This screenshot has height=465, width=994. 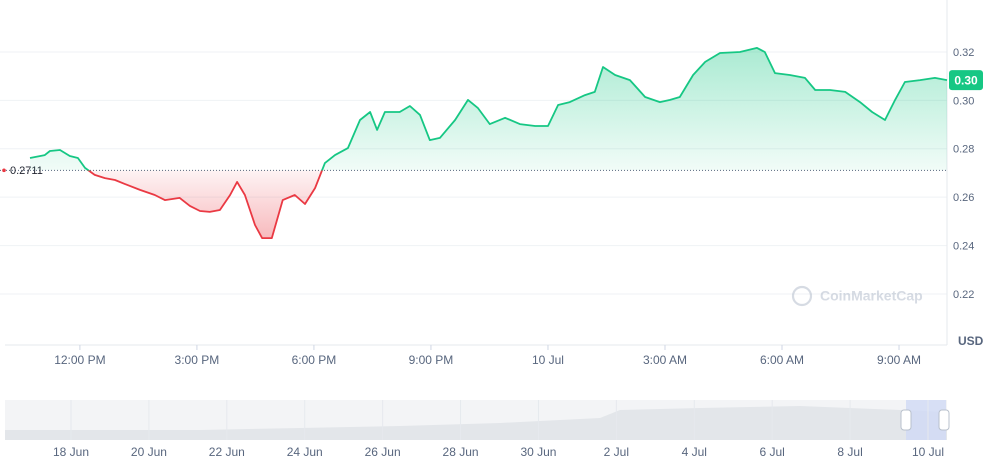 I want to click on price-badge-label: 0.30, so click(x=966, y=80).